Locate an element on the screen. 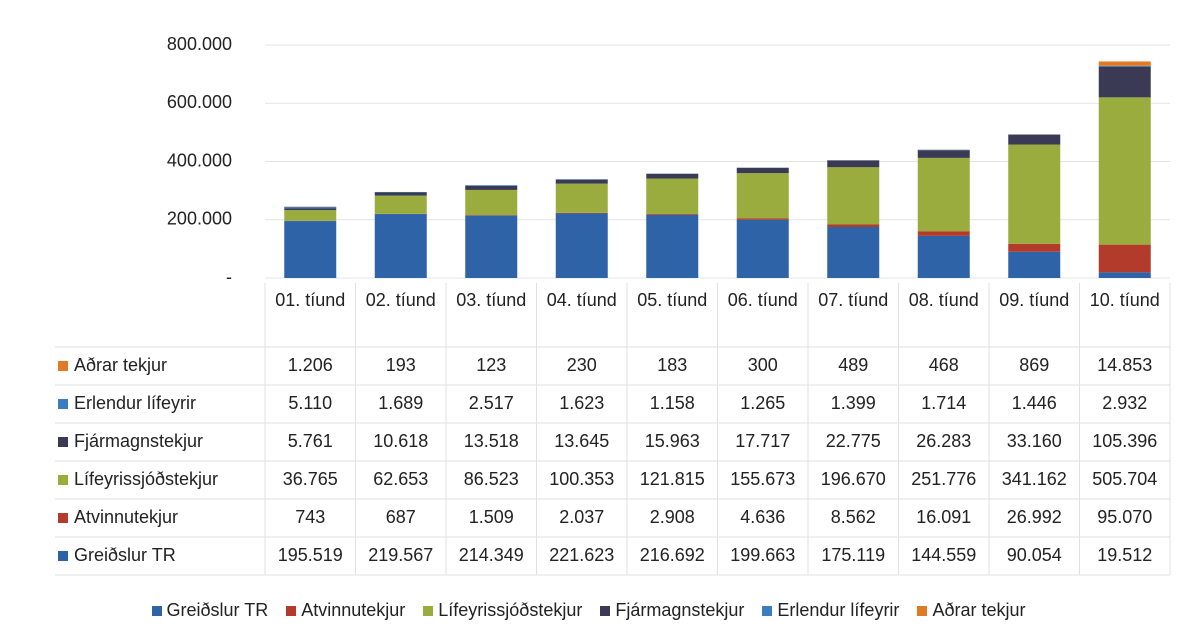 This screenshot has height=630, width=1177. table-cell: 489 is located at coordinates (853, 365).